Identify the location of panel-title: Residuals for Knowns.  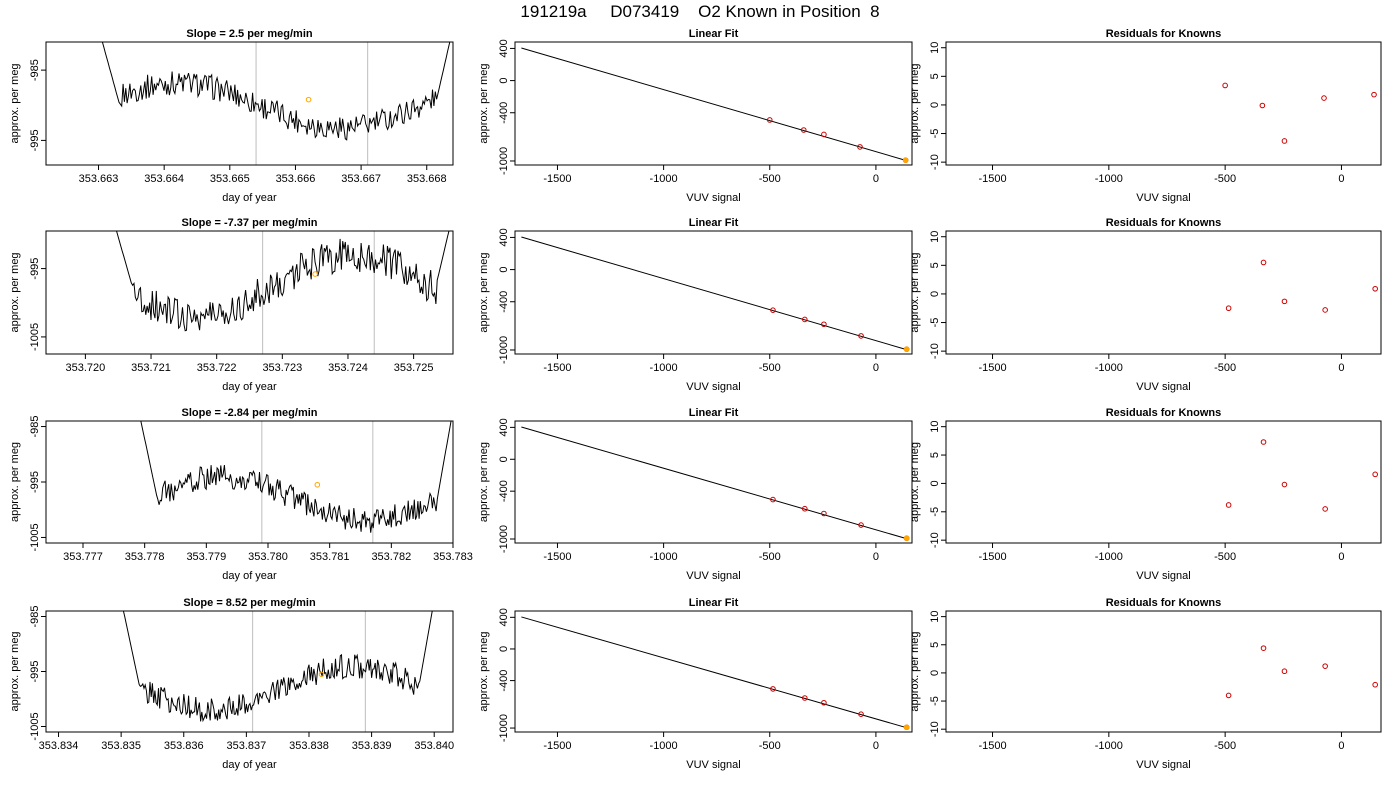
(1164, 34).